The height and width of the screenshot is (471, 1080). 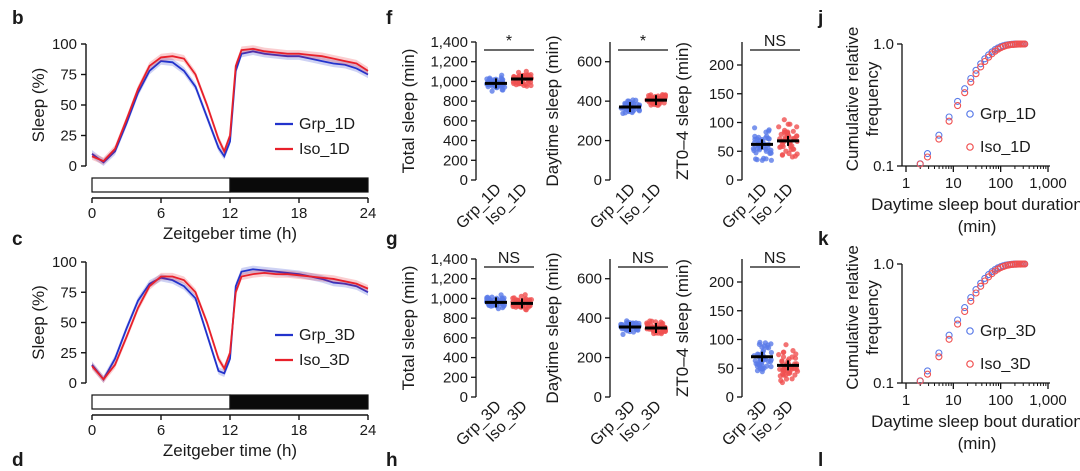 I want to click on y-tick-label: 800, so click(x=455, y=318).